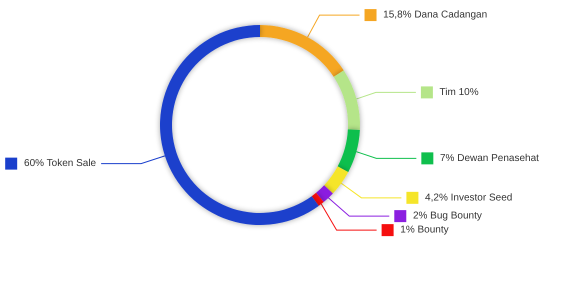 The image size is (565, 293). What do you see at coordinates (435, 15) in the screenshot?
I see `legend-label: 15,8% Dana Cadangan` at bounding box center [435, 15].